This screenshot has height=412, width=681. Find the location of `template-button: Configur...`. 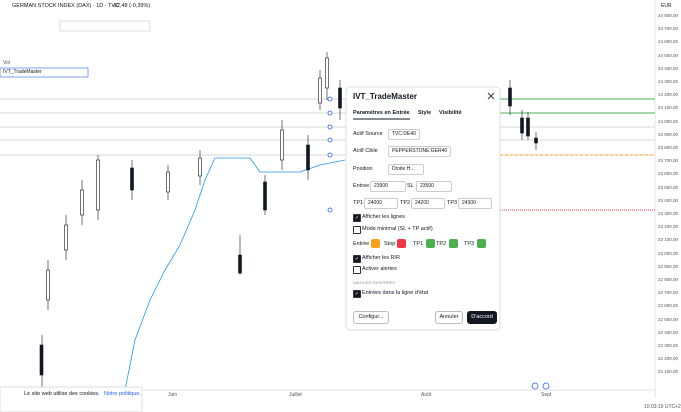

template-button: Configur... is located at coordinates (371, 317).